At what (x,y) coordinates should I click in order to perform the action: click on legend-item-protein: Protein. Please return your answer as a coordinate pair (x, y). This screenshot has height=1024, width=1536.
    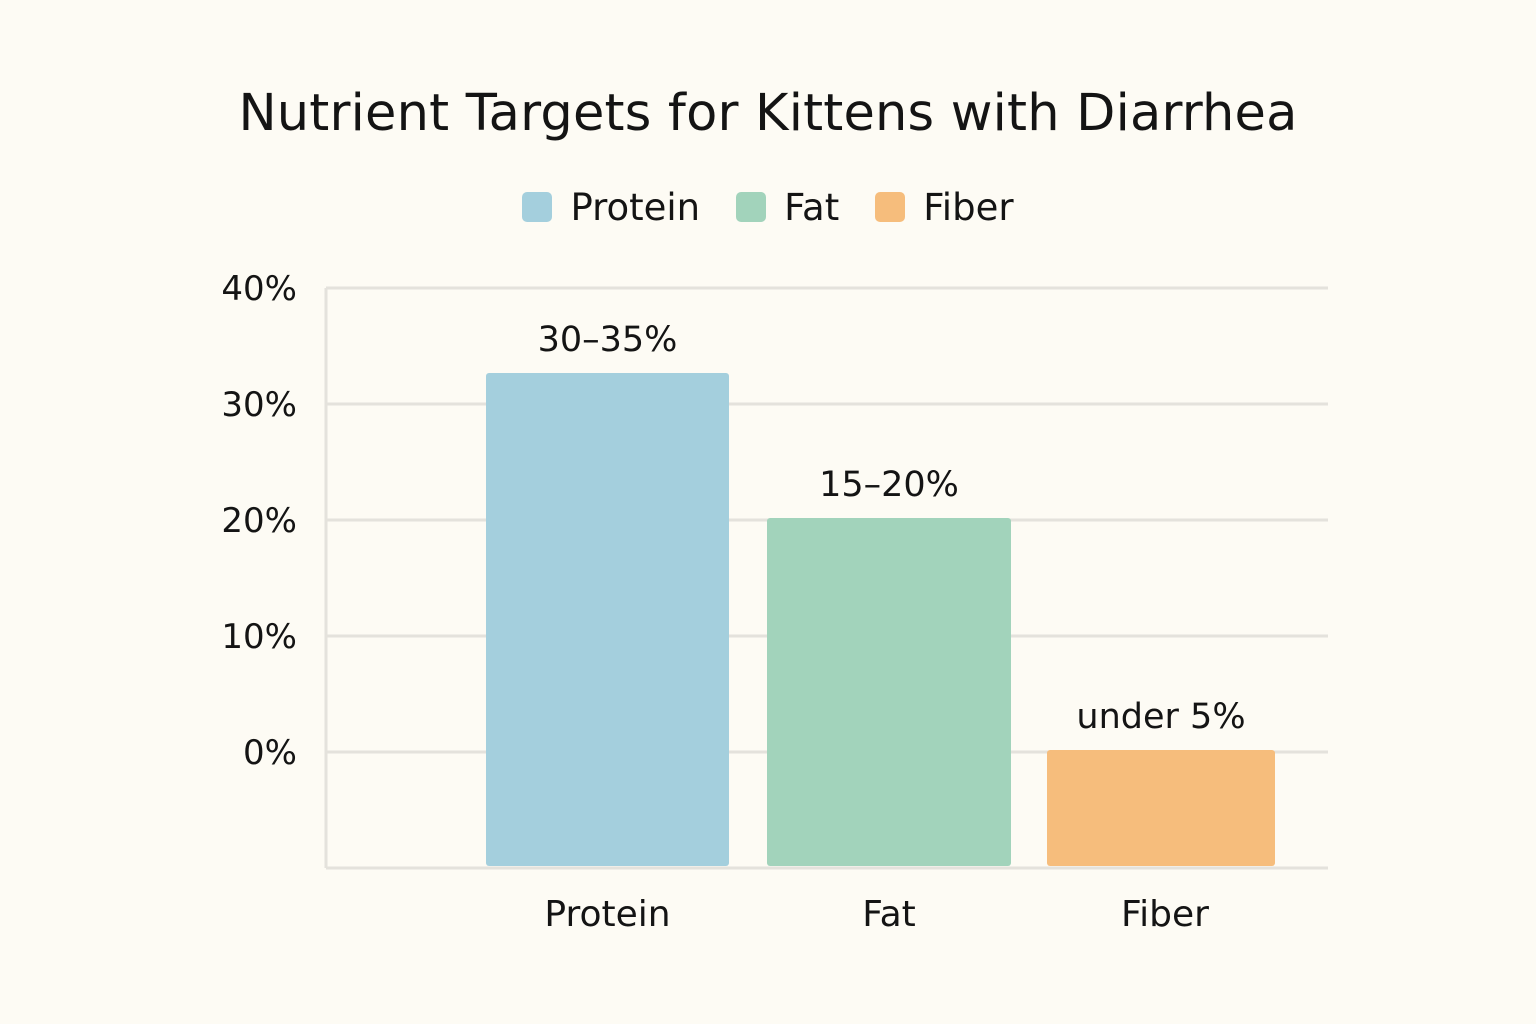
    Looking at the image, I should click on (611, 207).